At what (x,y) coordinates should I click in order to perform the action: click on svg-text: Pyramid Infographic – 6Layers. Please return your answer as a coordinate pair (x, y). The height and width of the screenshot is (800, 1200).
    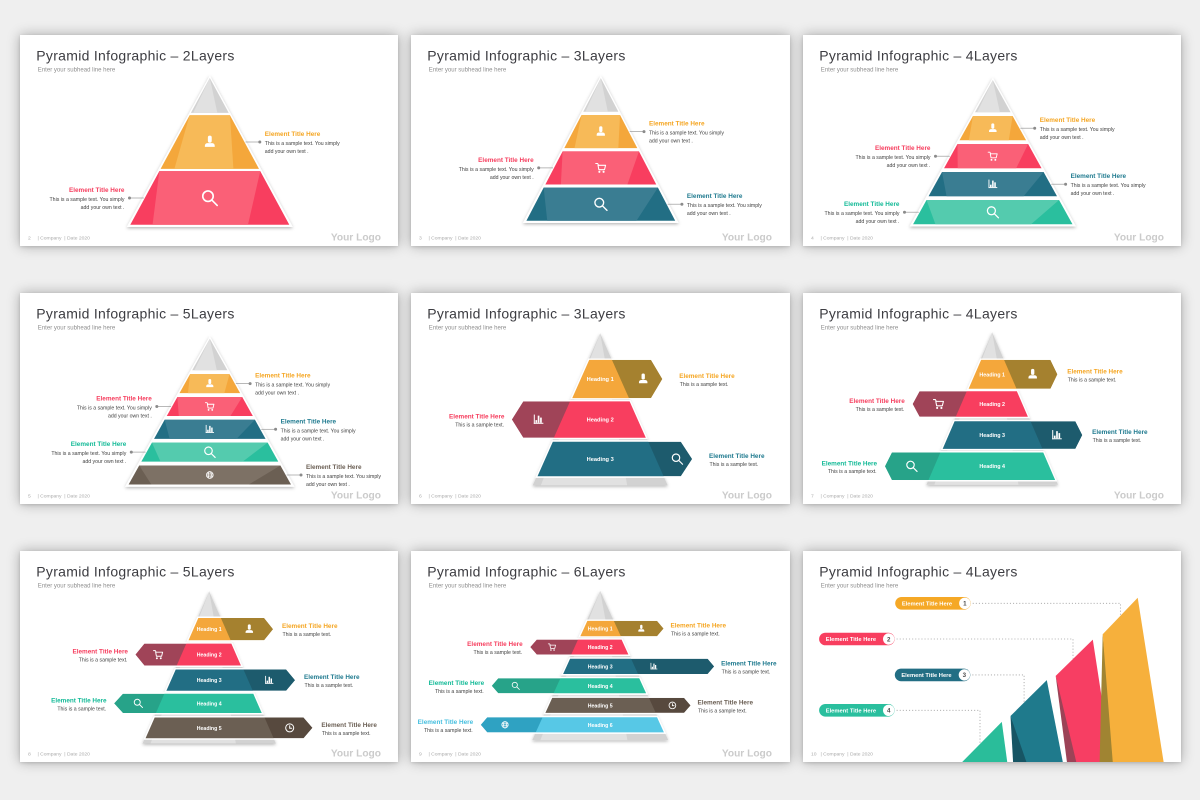
    Looking at the image, I should click on (527, 572).